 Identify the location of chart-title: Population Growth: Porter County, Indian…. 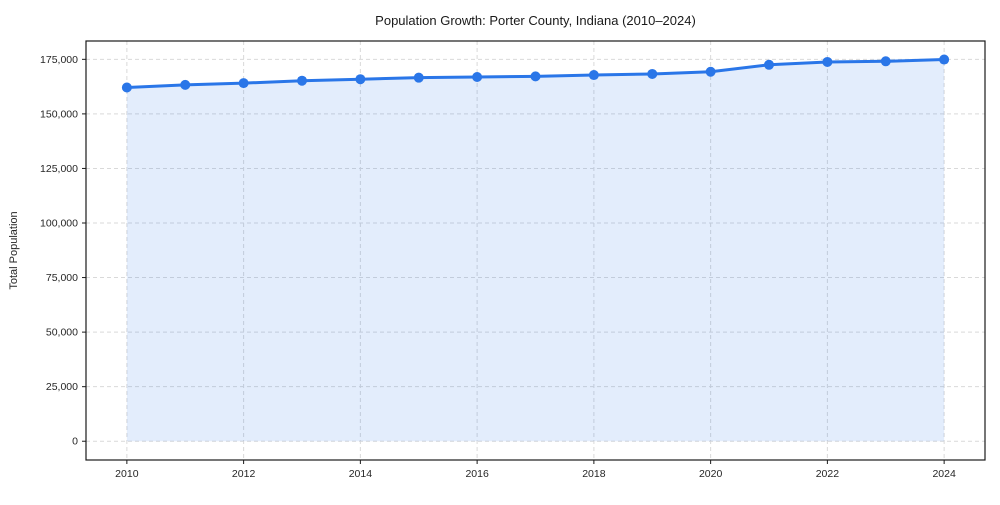
(535, 20).